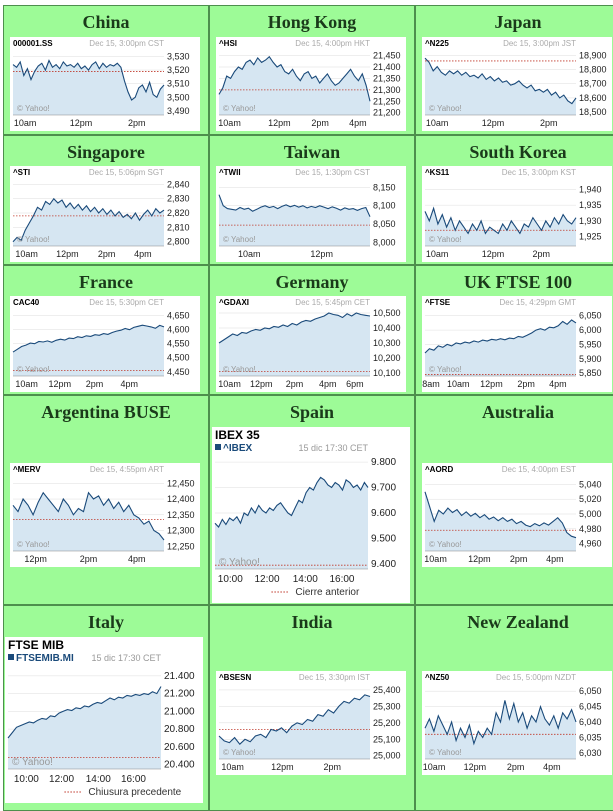  Describe the element at coordinates (593, 69) in the screenshot. I see `y-tick-label: 18,800` at that location.